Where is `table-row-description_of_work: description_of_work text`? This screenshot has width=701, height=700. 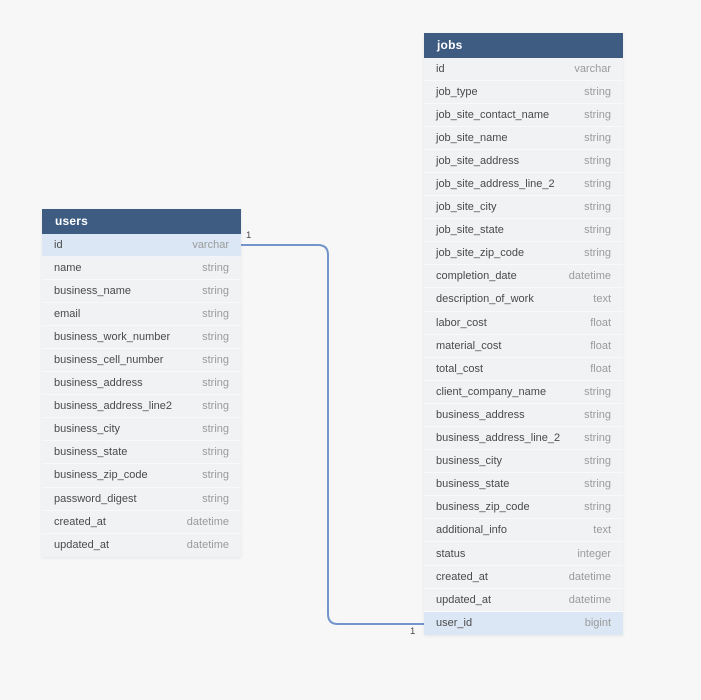
table-row-description_of_work: description_of_work text is located at coordinates (523, 300).